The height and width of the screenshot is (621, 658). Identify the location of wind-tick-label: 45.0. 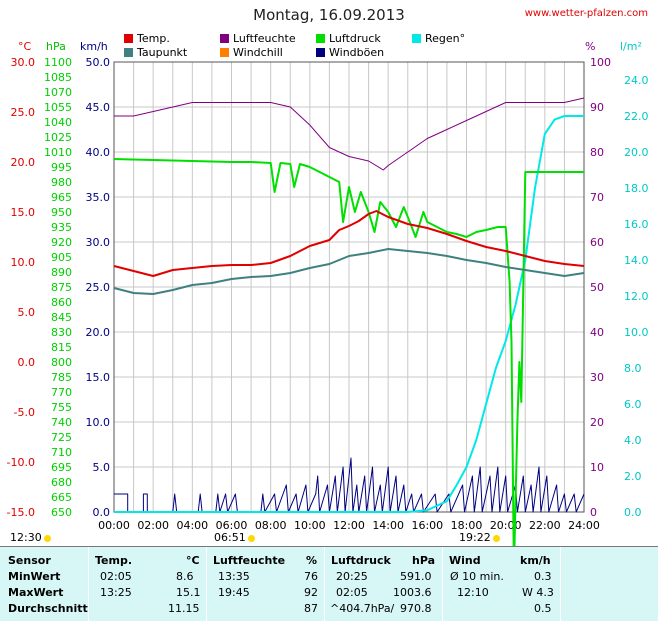
(98, 107).